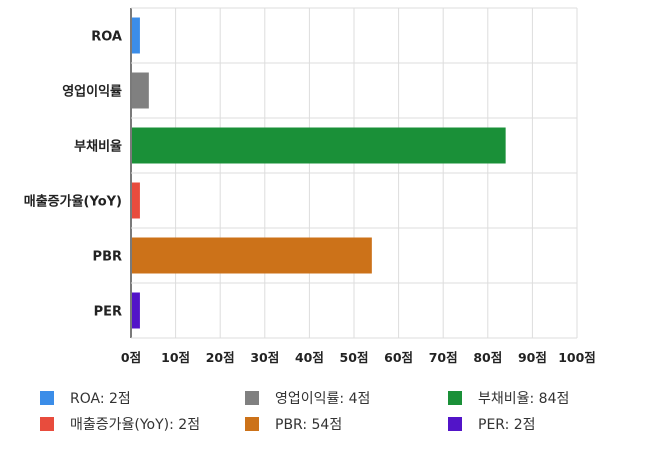  I want to click on legend-label: 매출증가율(YoY): 2점, so click(135, 425).